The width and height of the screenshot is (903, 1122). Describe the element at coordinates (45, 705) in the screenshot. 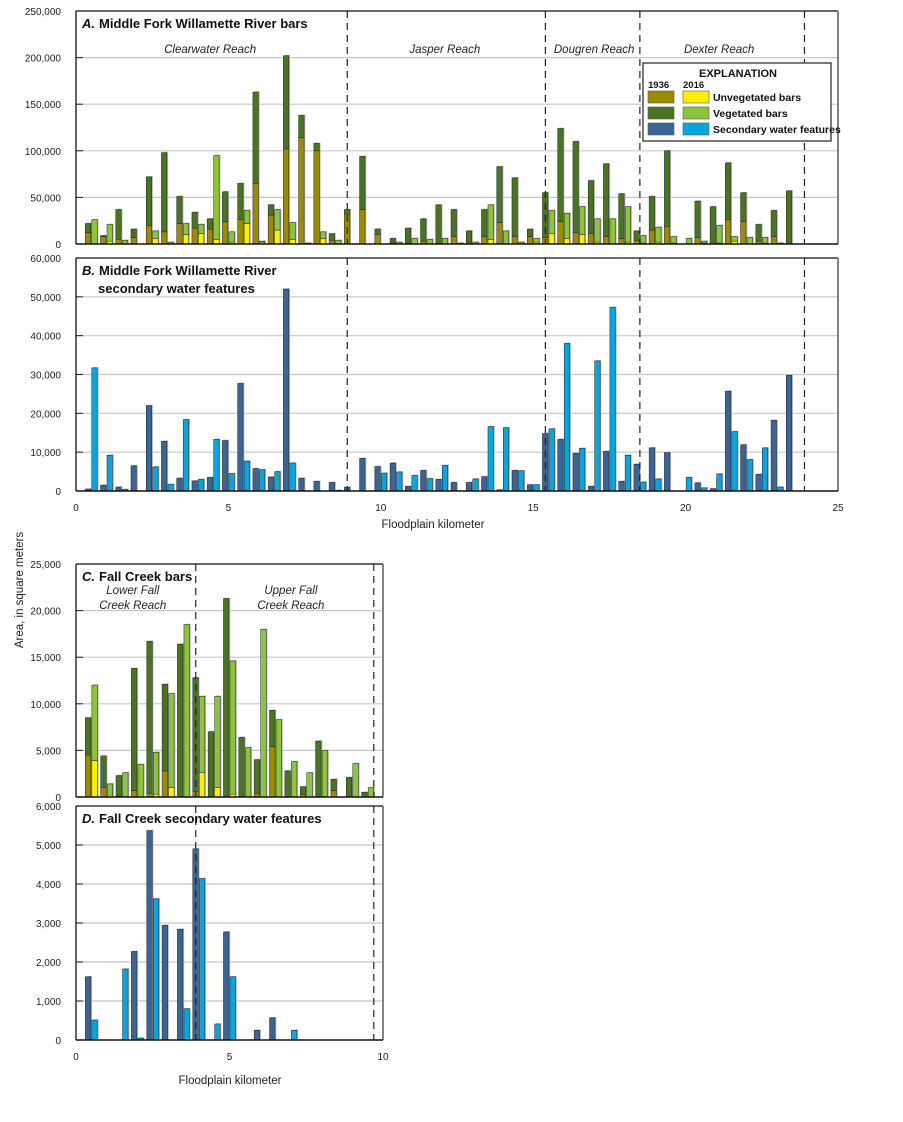

I see `y-tick-label: 10,000` at that location.